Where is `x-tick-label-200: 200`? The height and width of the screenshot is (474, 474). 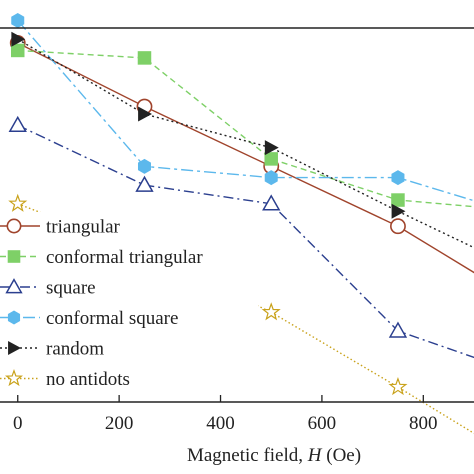 x-tick-label-200: 200 is located at coordinates (119, 423).